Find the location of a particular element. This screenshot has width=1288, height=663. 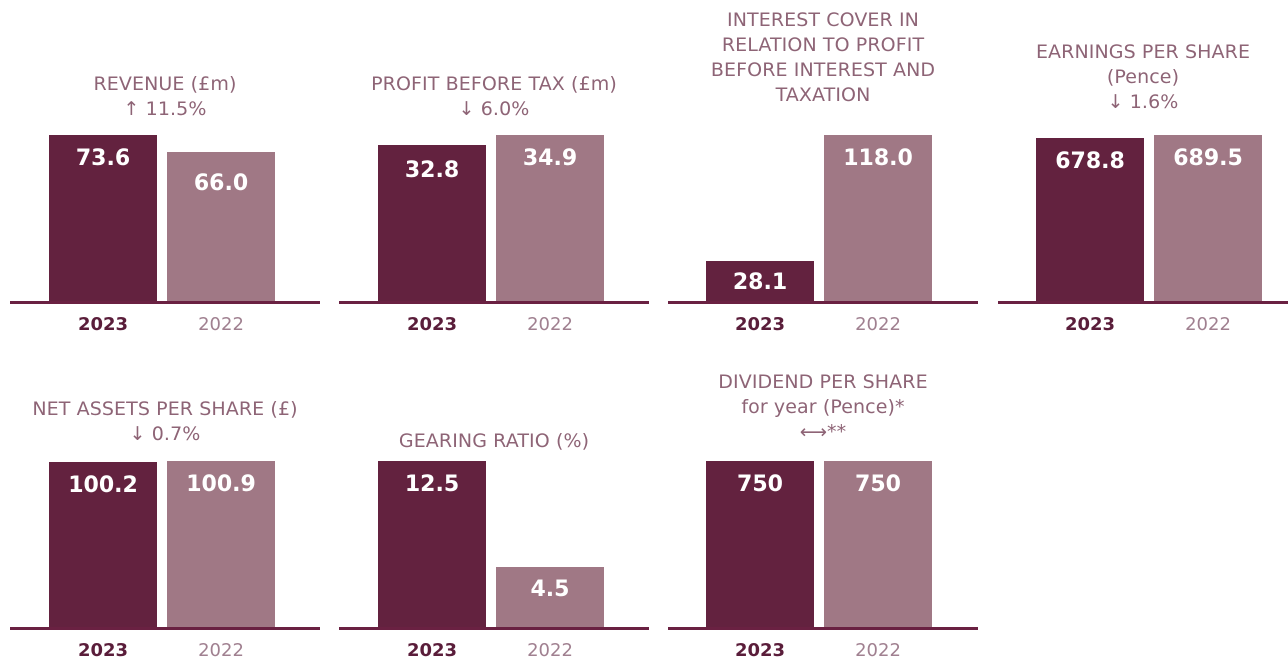

title-line: (Pence) is located at coordinates (1143, 77).